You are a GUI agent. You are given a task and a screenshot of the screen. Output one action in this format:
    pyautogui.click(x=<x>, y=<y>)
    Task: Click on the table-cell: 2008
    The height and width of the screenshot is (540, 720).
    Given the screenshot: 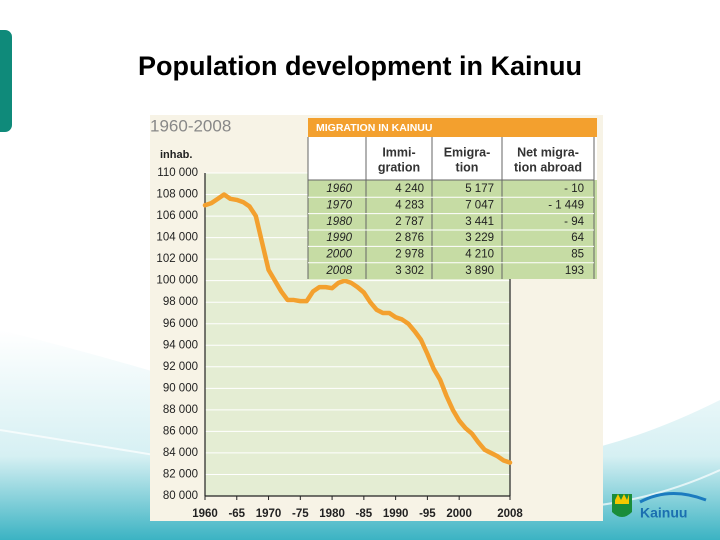 What is the action you would take?
    pyautogui.click(x=338, y=271)
    